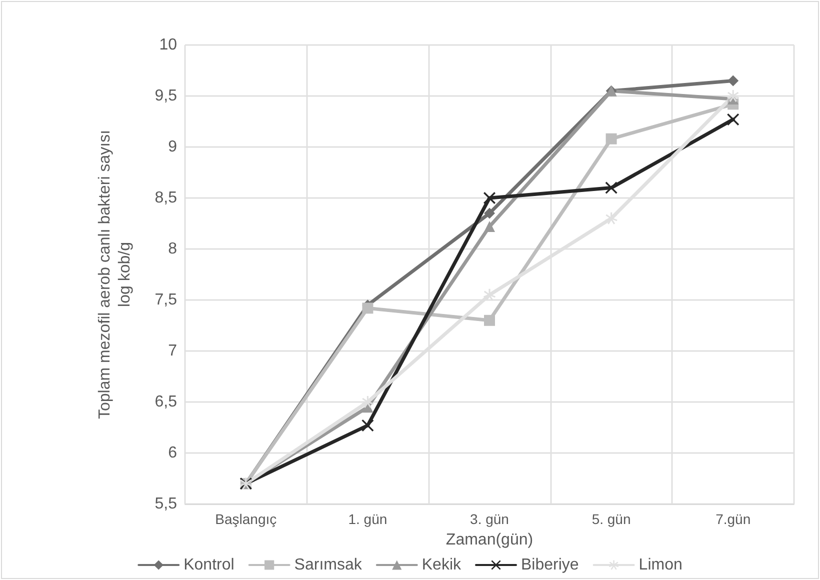  I want to click on x-tick-label: 5. gün, so click(611, 519).